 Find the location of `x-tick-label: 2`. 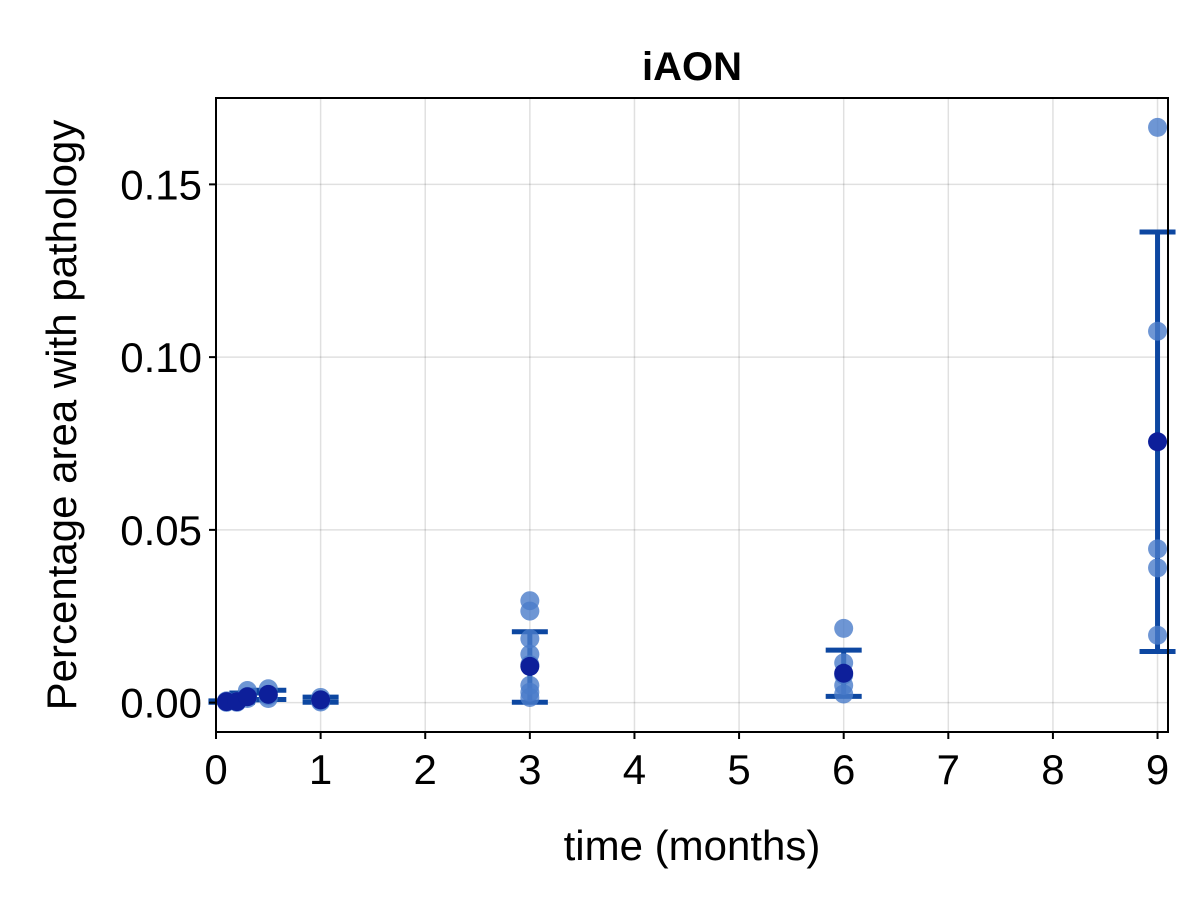

x-tick-label: 2 is located at coordinates (425, 769).